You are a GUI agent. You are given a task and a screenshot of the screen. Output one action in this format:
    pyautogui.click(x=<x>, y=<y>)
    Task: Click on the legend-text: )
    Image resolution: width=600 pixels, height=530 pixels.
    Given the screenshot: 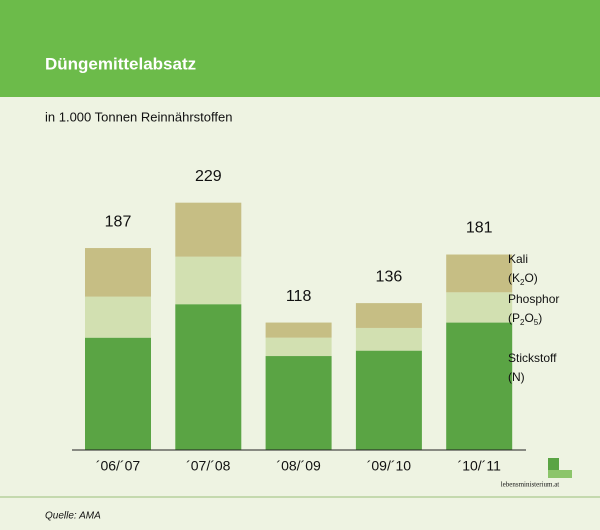 What is the action you would take?
    pyautogui.click(x=540, y=318)
    